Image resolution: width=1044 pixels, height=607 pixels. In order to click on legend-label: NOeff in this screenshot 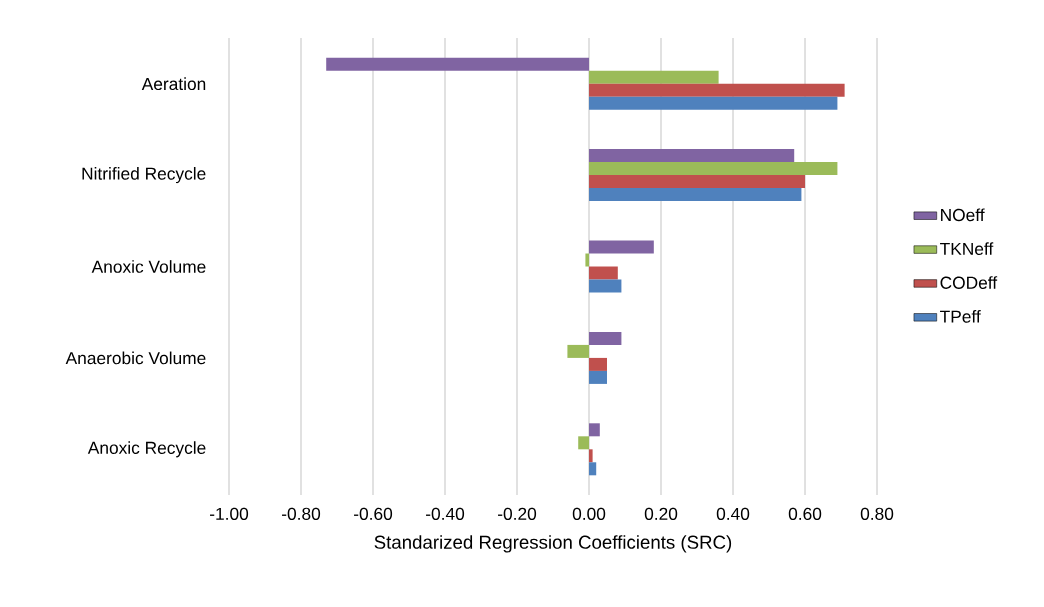, I will do `click(963, 215)`.